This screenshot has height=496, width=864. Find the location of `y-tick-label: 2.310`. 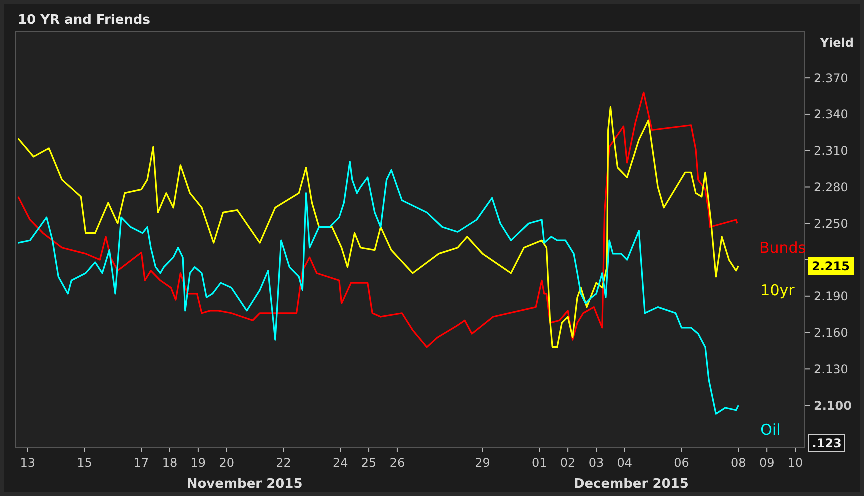

y-tick-label: 2.310 is located at coordinates (831, 151).